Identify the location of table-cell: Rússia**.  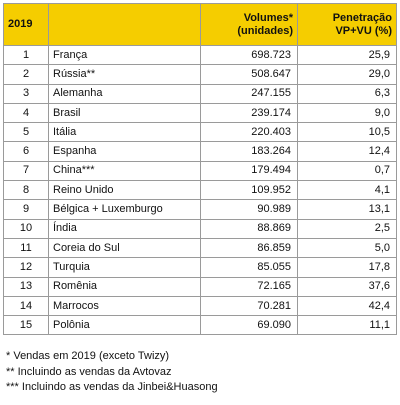
(124, 74).